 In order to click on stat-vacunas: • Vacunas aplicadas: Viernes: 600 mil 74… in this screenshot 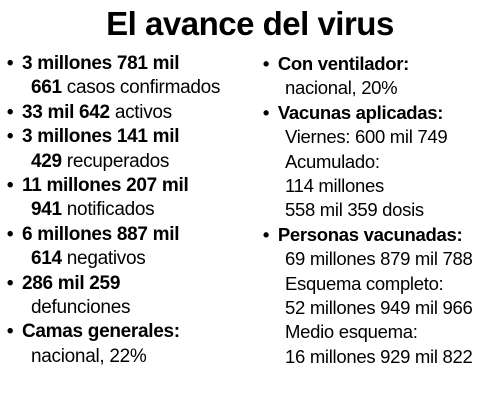, I will do `click(379, 162)`.